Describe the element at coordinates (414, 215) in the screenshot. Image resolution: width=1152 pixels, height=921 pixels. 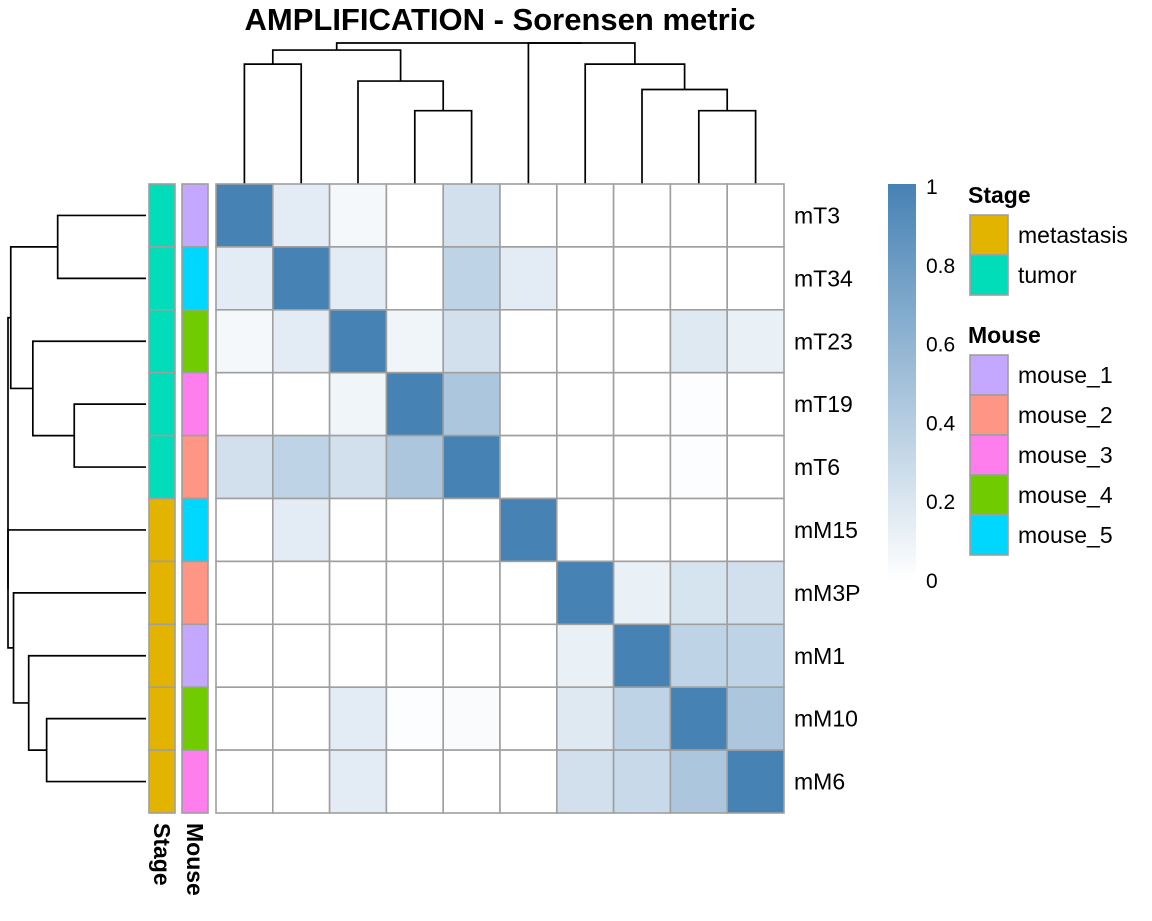
I see `cell-mT3-mT19` at that location.